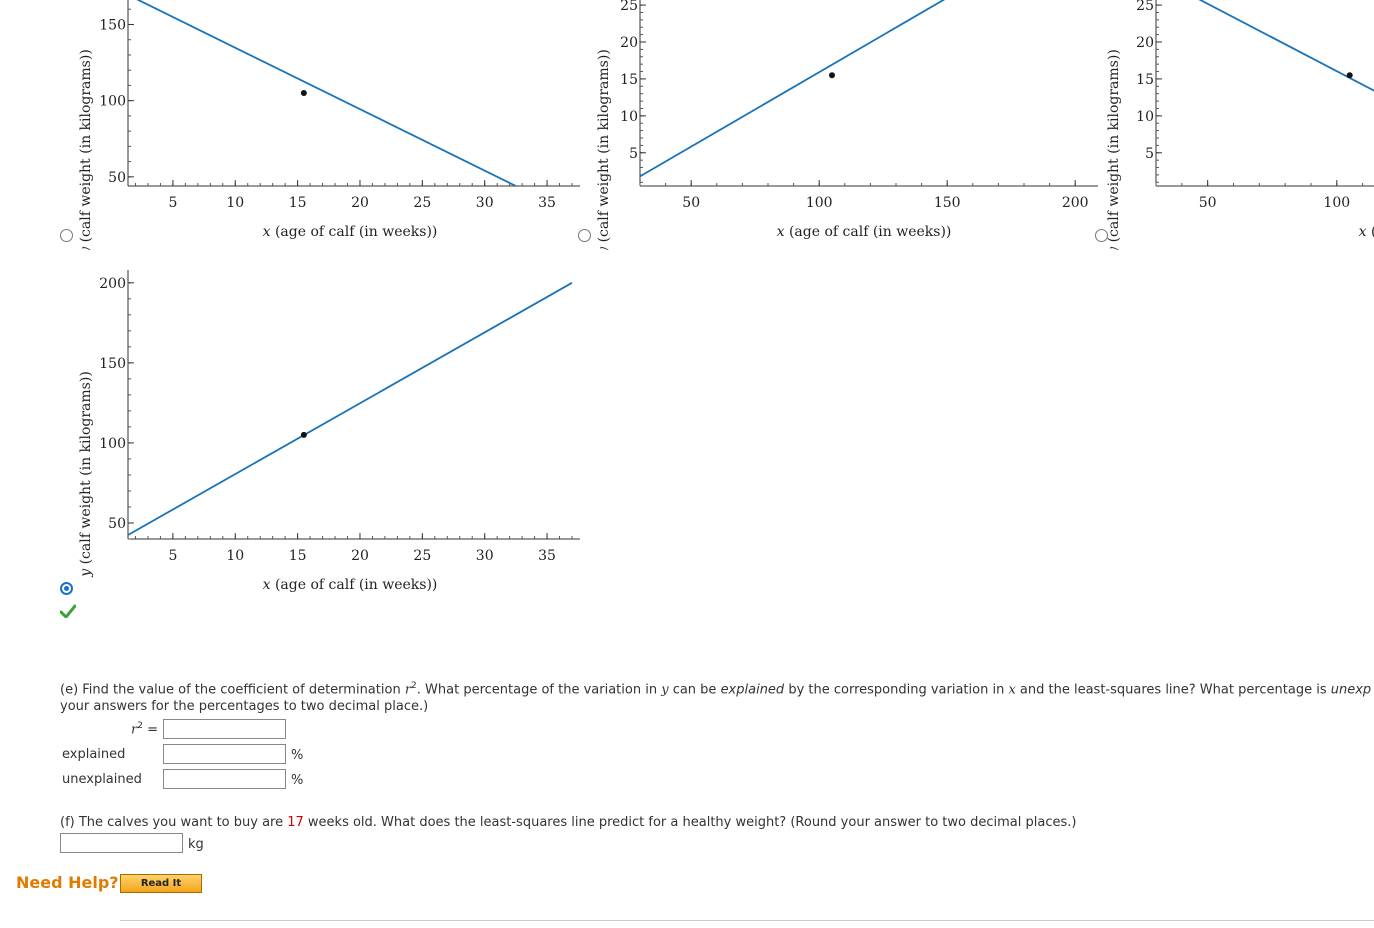  I want to click on x-tick-label: 150, so click(947, 203).